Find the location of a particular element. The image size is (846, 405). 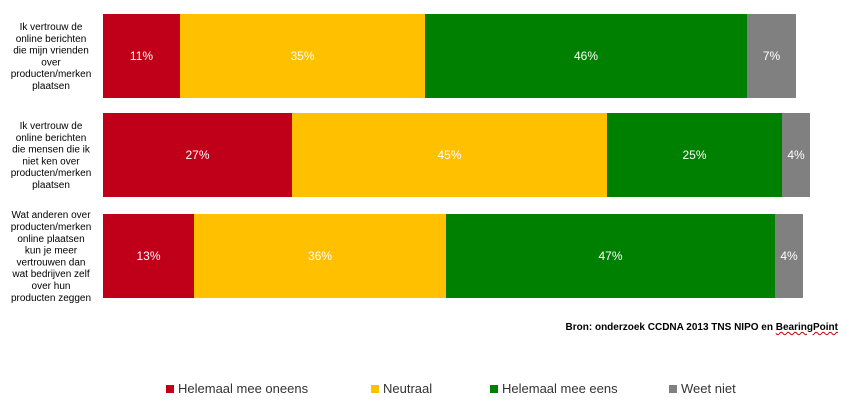

data-label: 46% is located at coordinates (586, 56).